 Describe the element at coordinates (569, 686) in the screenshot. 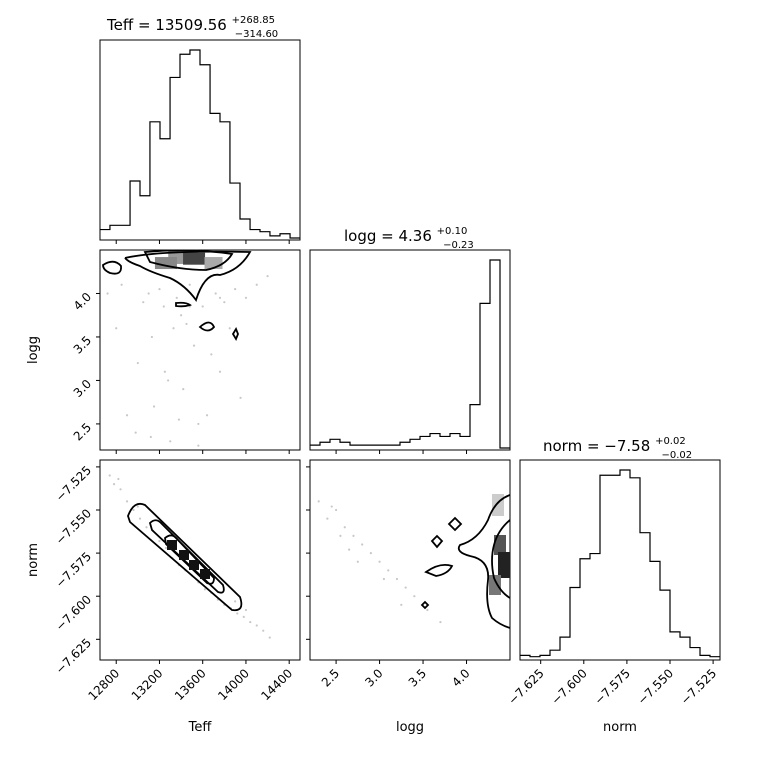

I see `x-tick-label-norm: −7.600` at that location.